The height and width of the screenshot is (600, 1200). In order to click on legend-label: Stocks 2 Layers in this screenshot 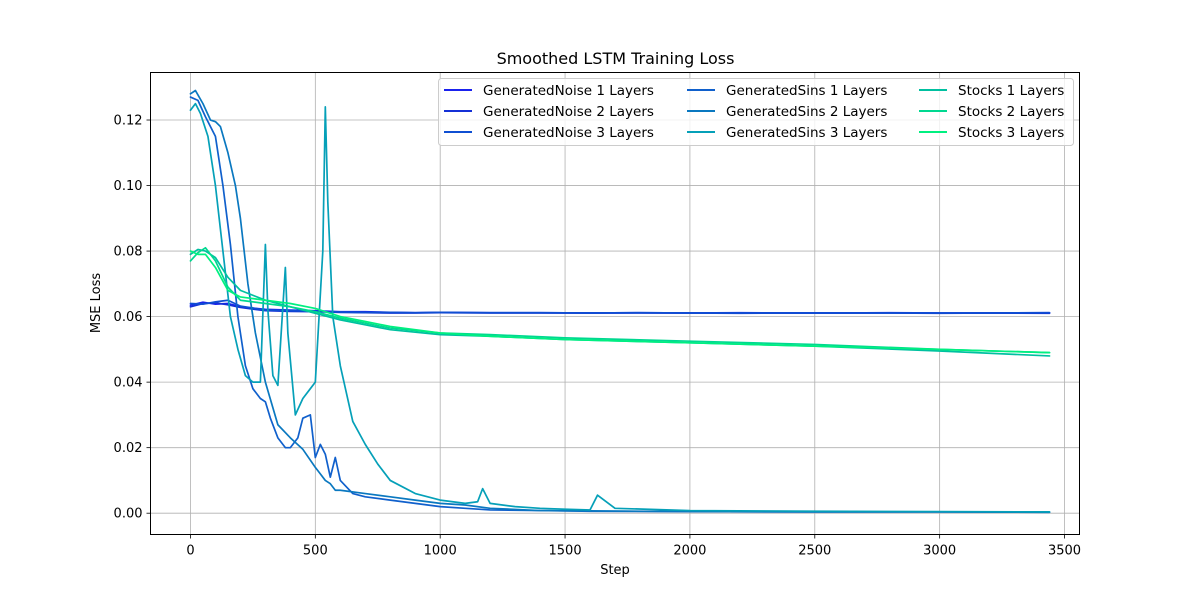, I will do `click(1011, 112)`.